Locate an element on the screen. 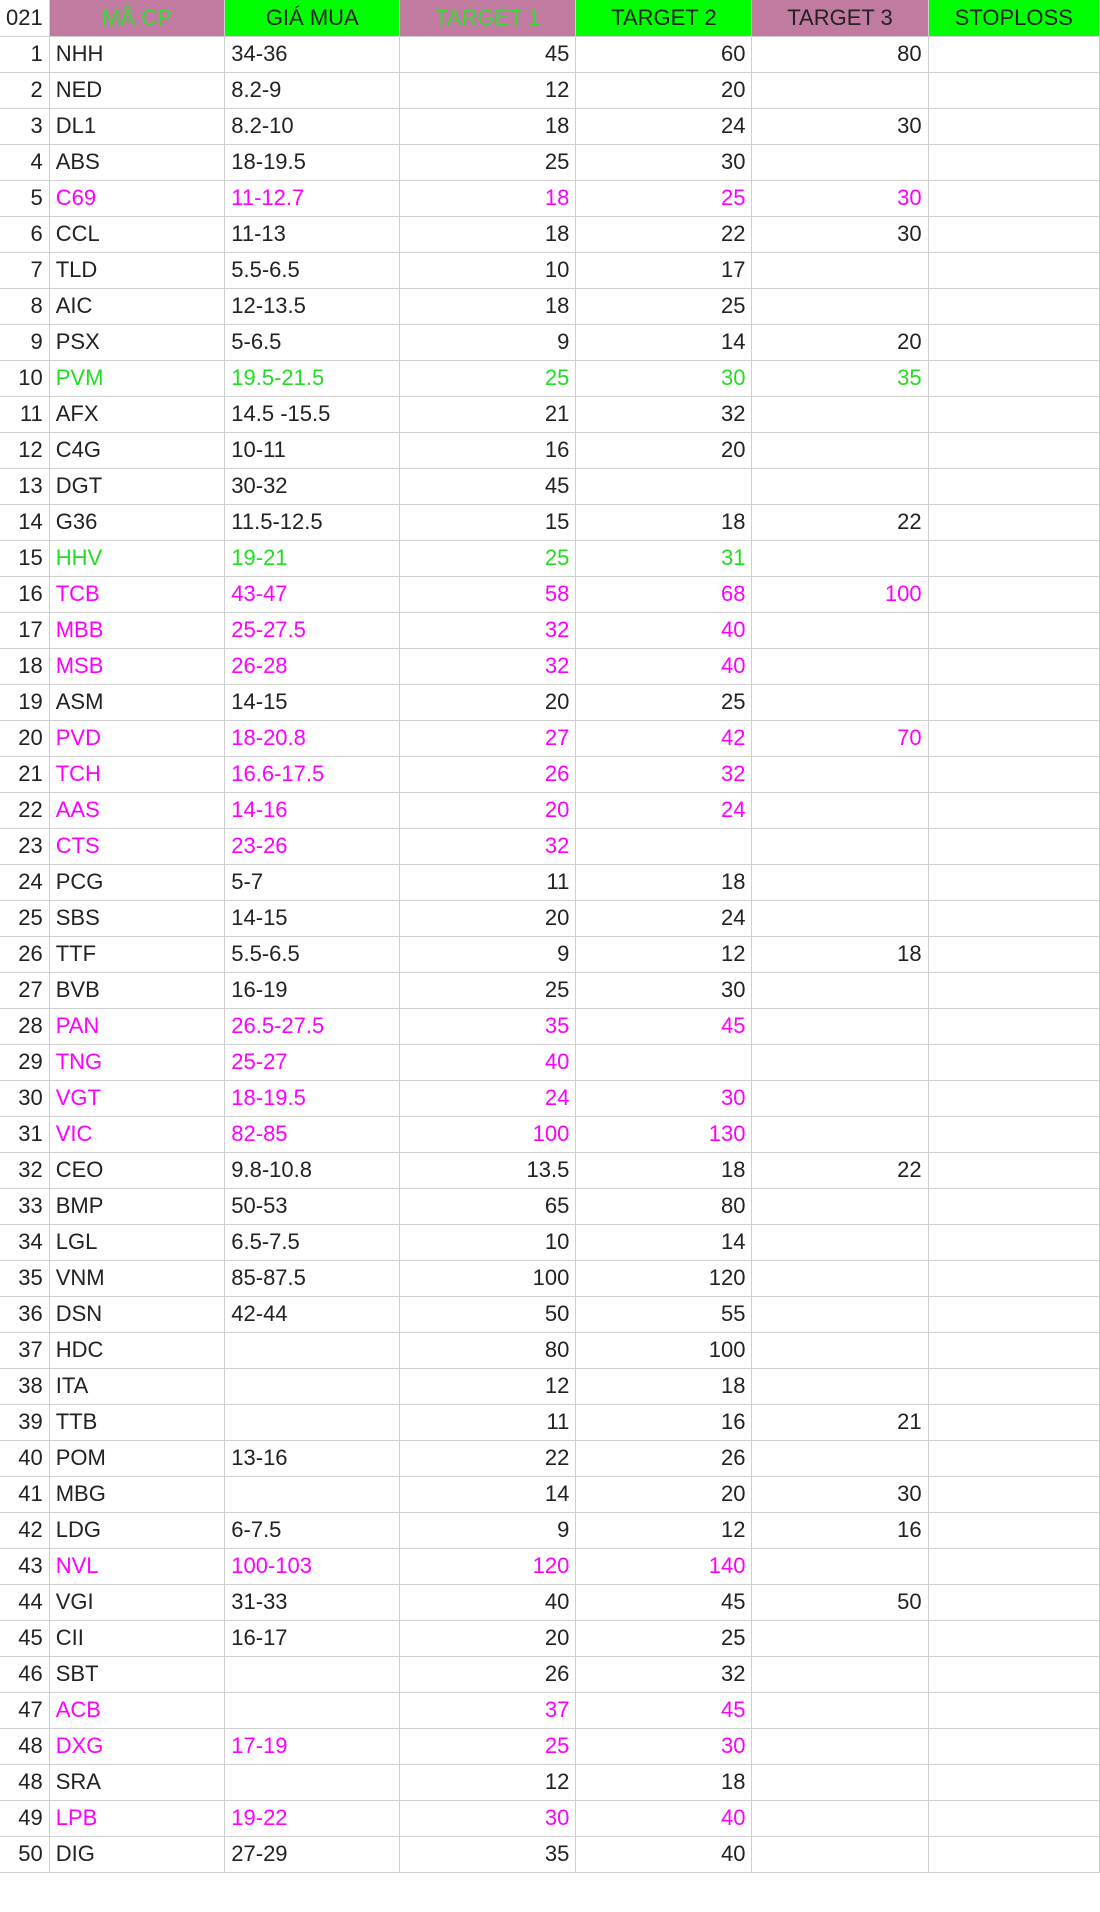 The width and height of the screenshot is (1100, 1912). buy-price-cell: 26.5-27.5 is located at coordinates (312, 1026).